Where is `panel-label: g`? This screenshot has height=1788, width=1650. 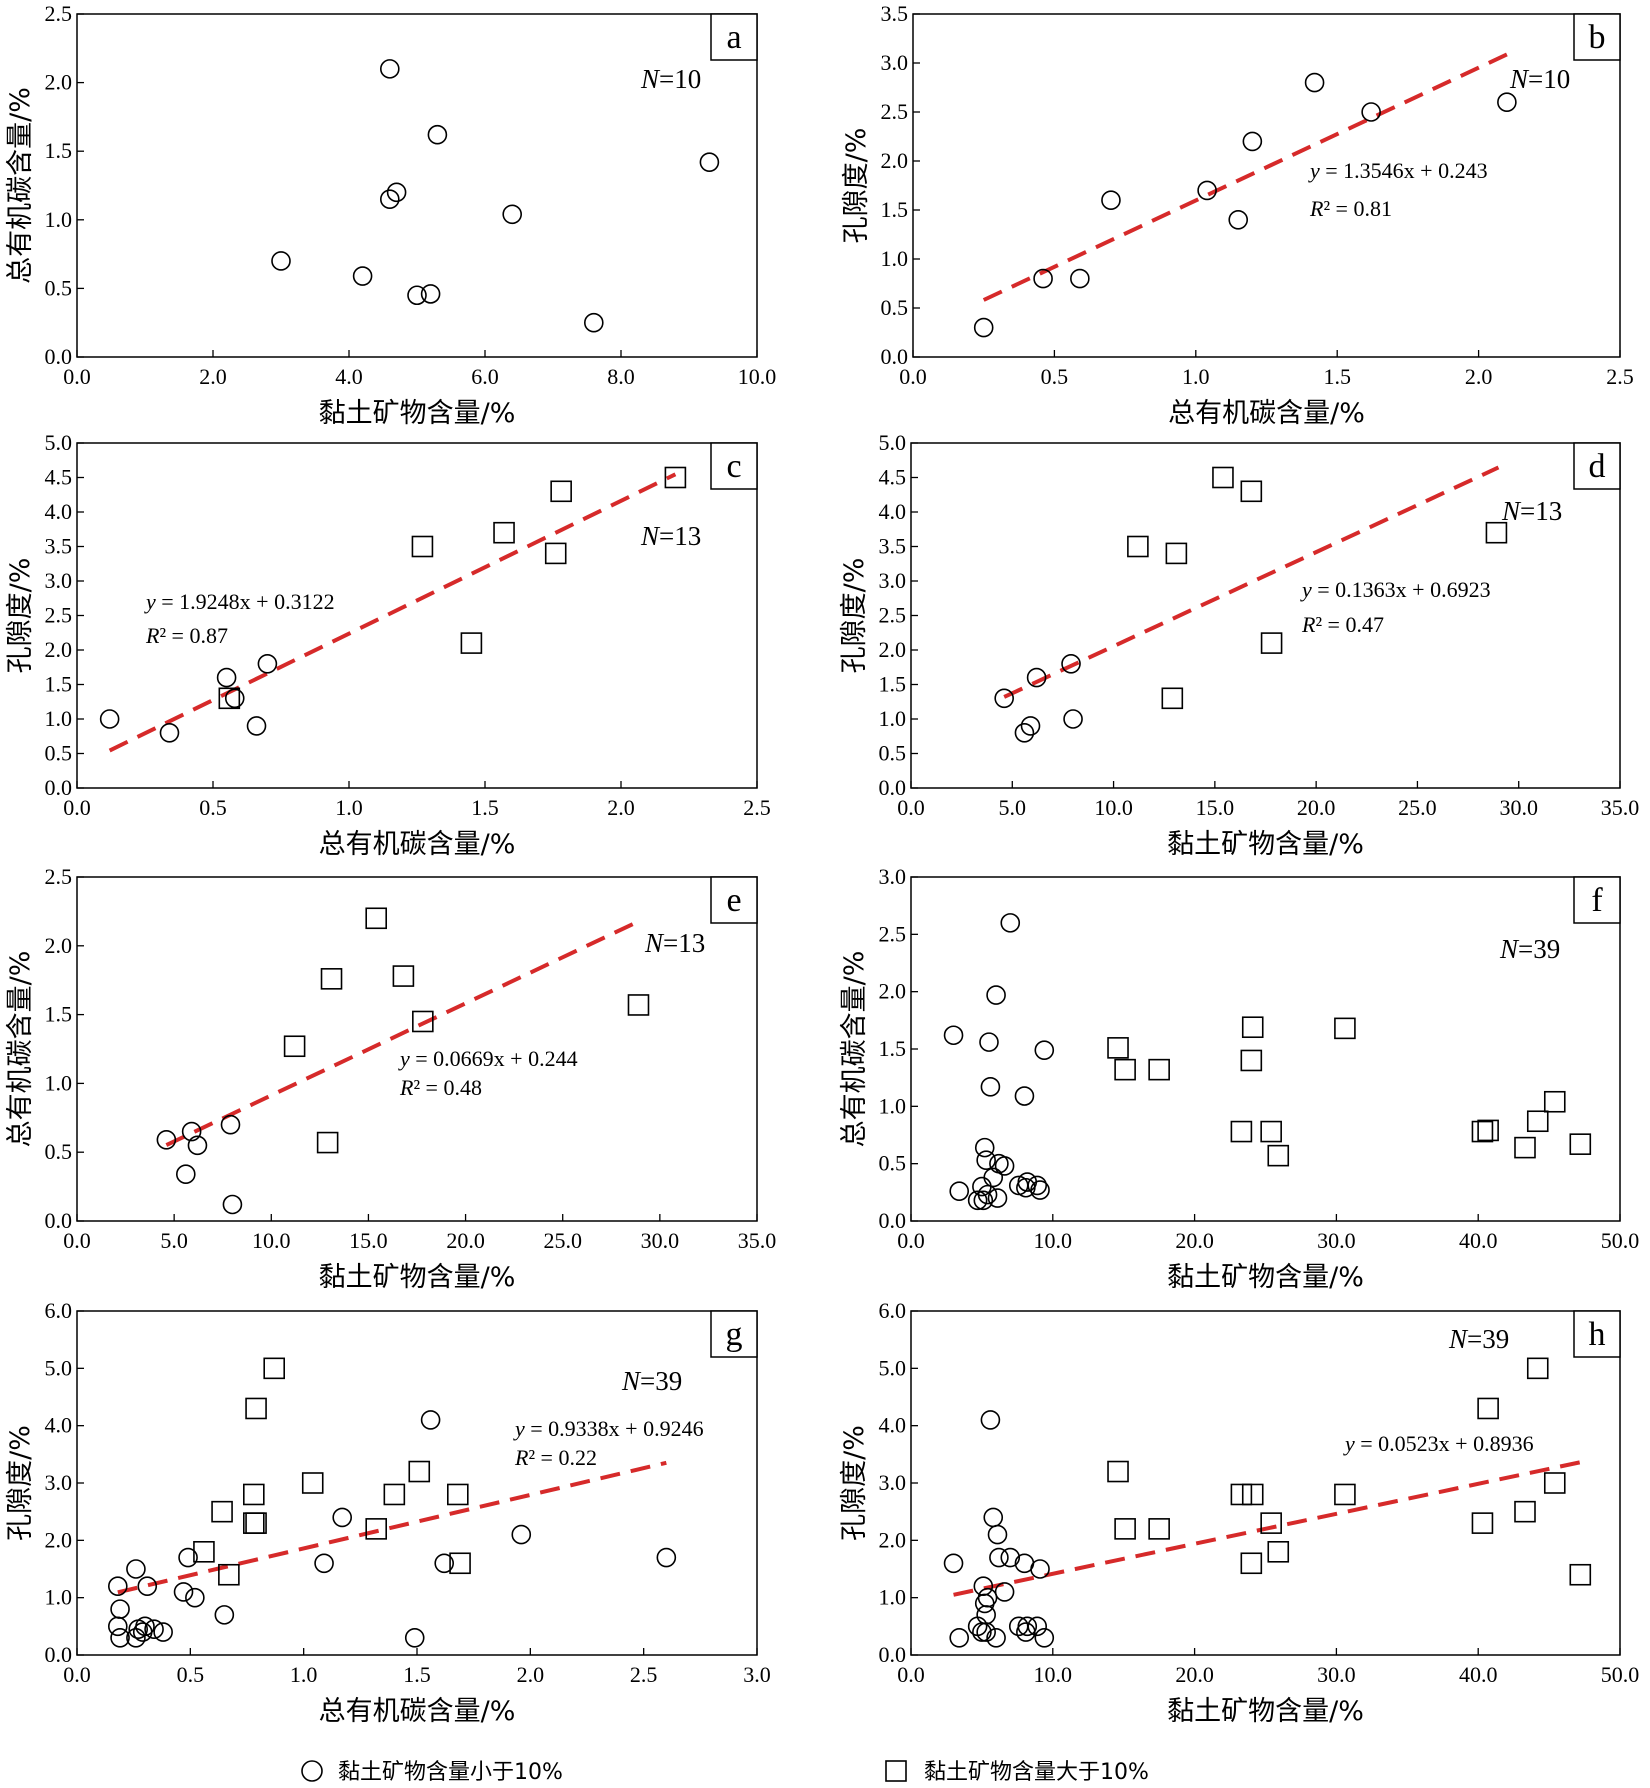
panel-label: g is located at coordinates (734, 1334).